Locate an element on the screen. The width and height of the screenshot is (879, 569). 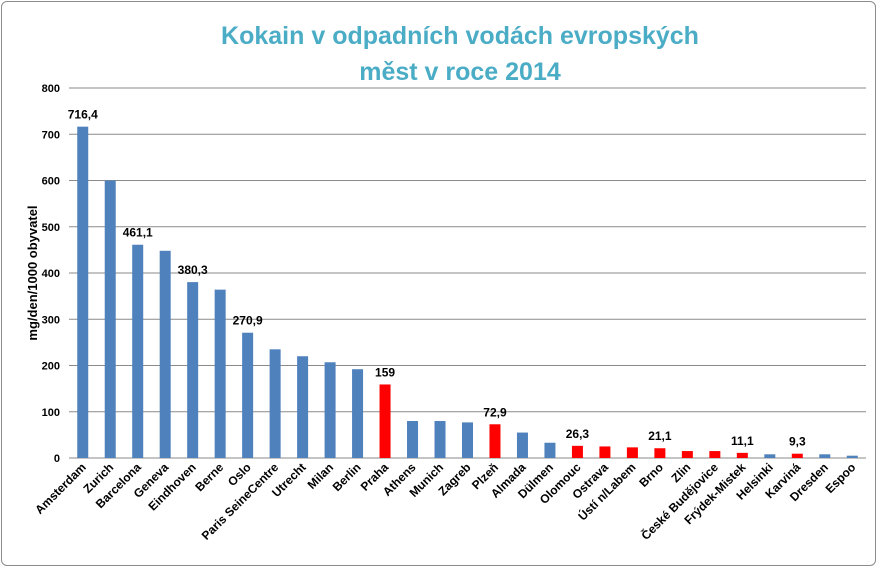
y-axis-label: mg/den/1000 obyvatel is located at coordinates (32, 272).